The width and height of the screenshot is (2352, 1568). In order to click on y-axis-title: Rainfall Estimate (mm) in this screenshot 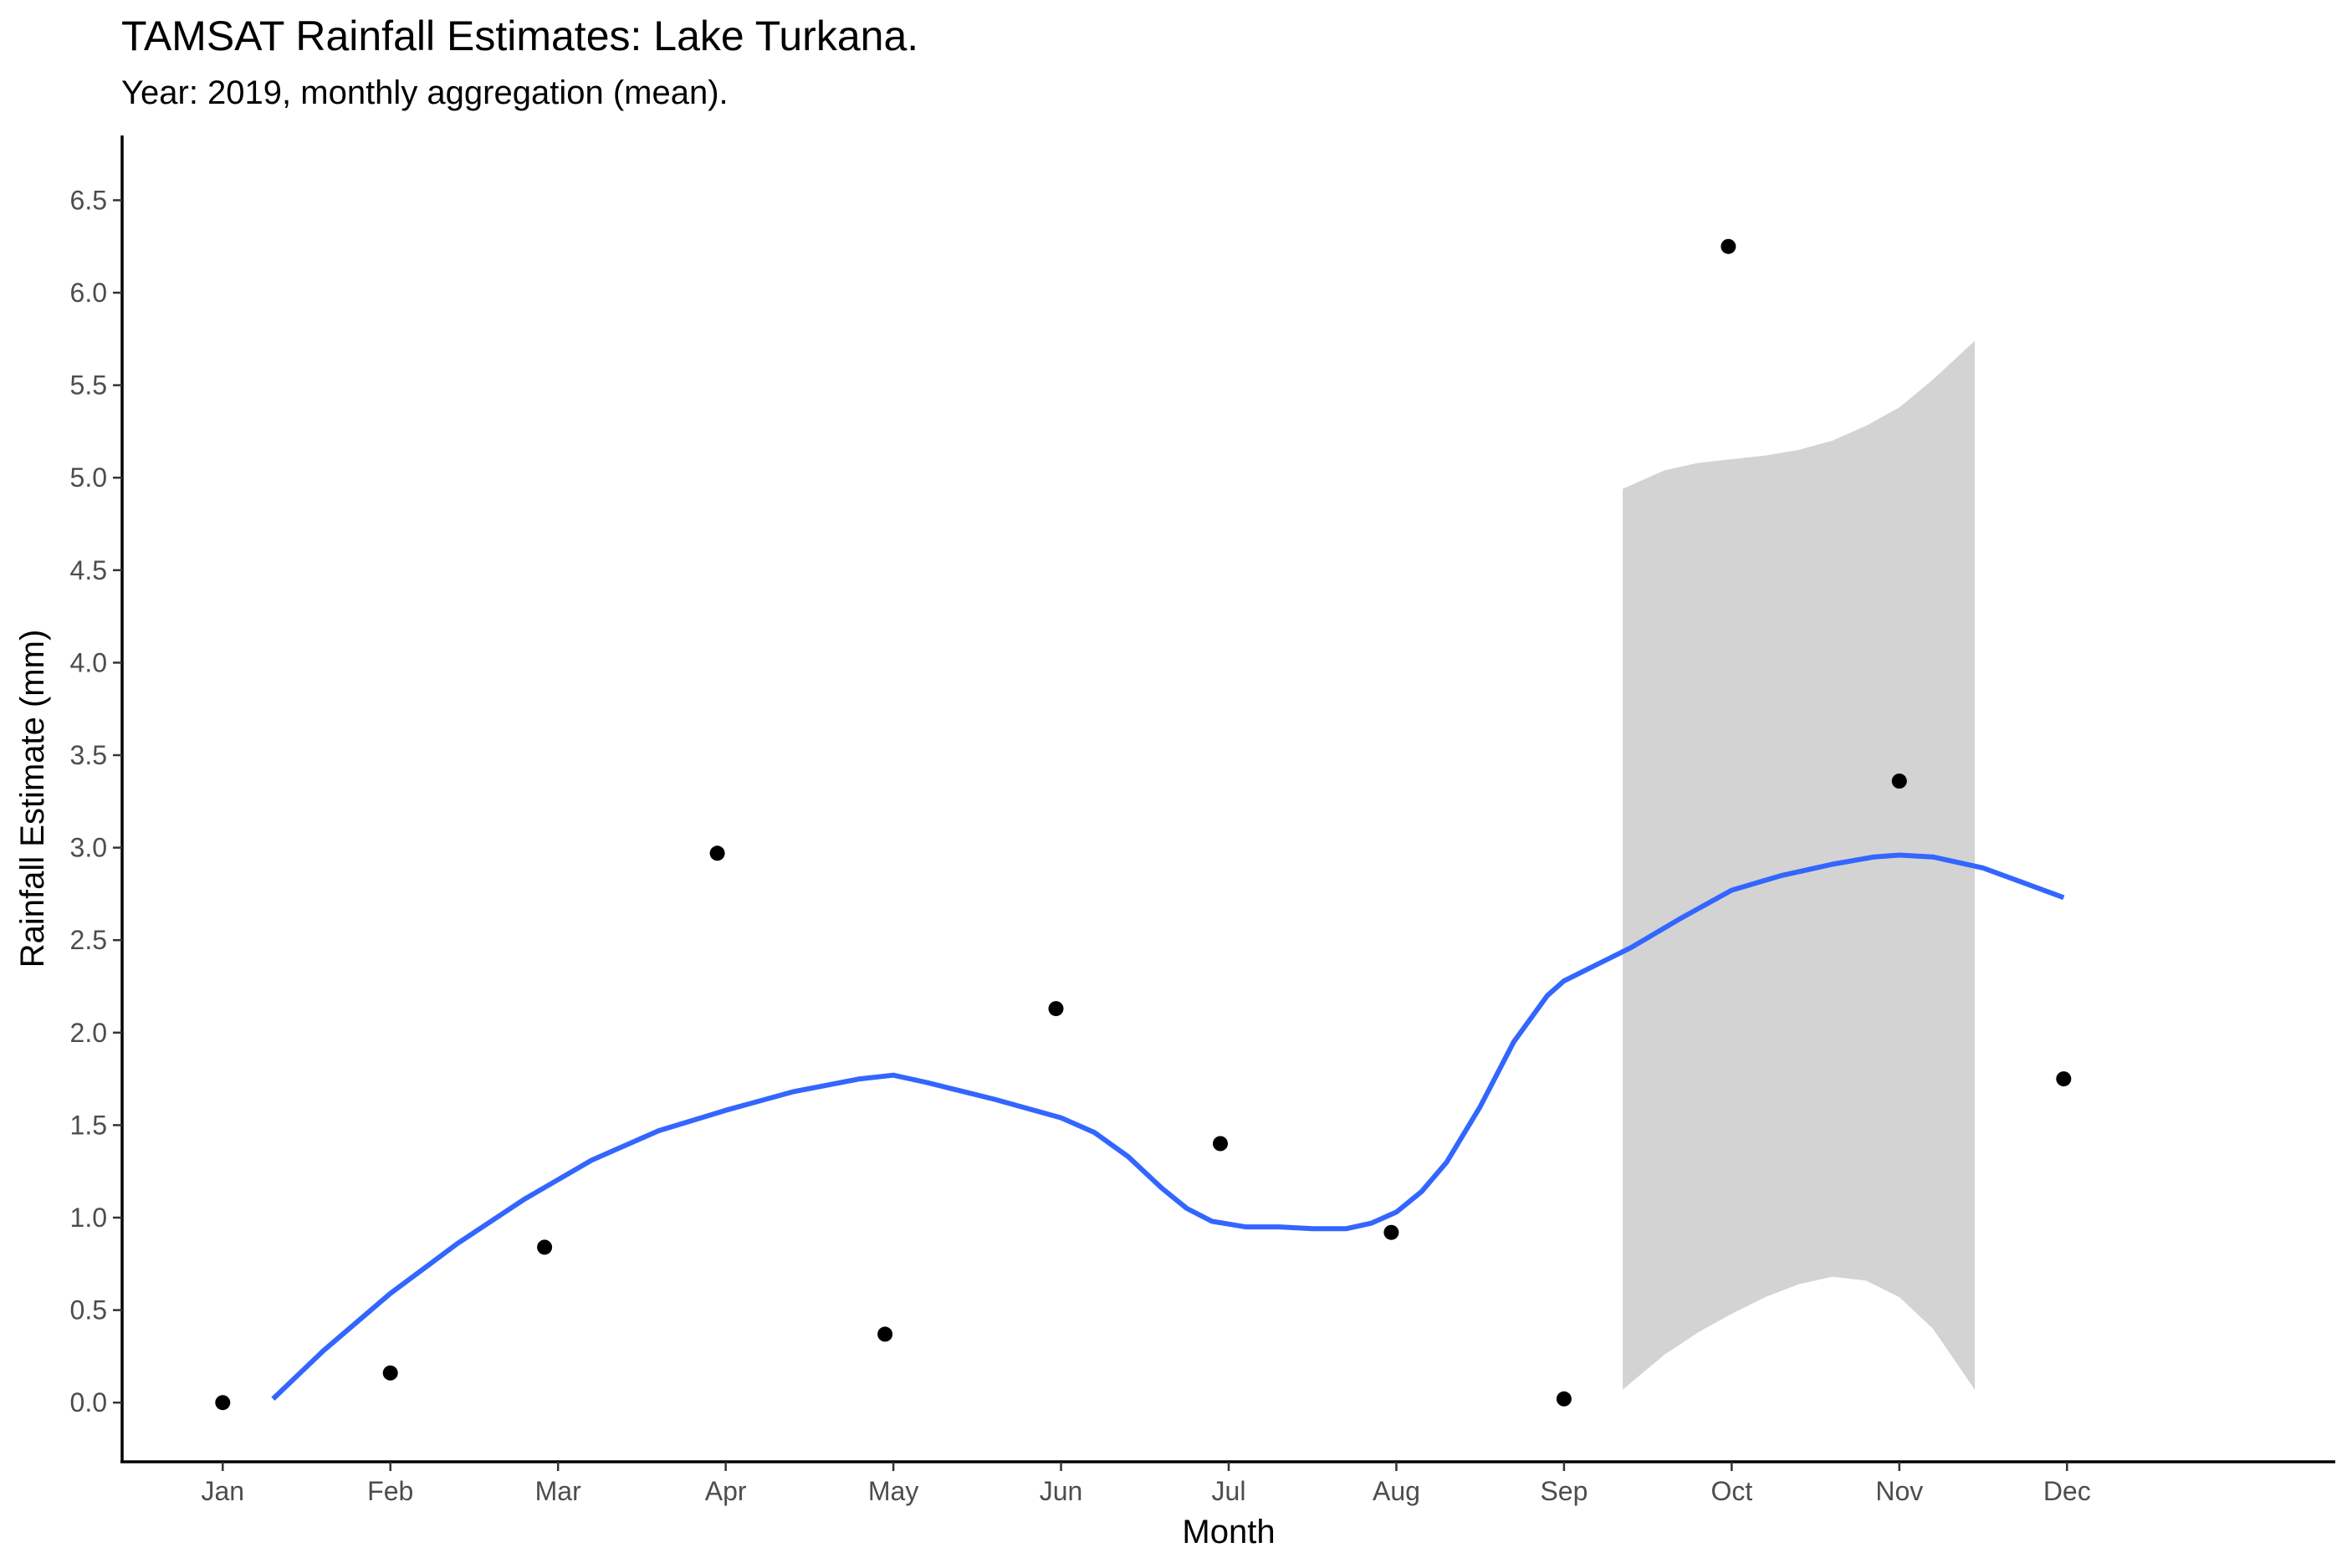, I will do `click(32, 799)`.